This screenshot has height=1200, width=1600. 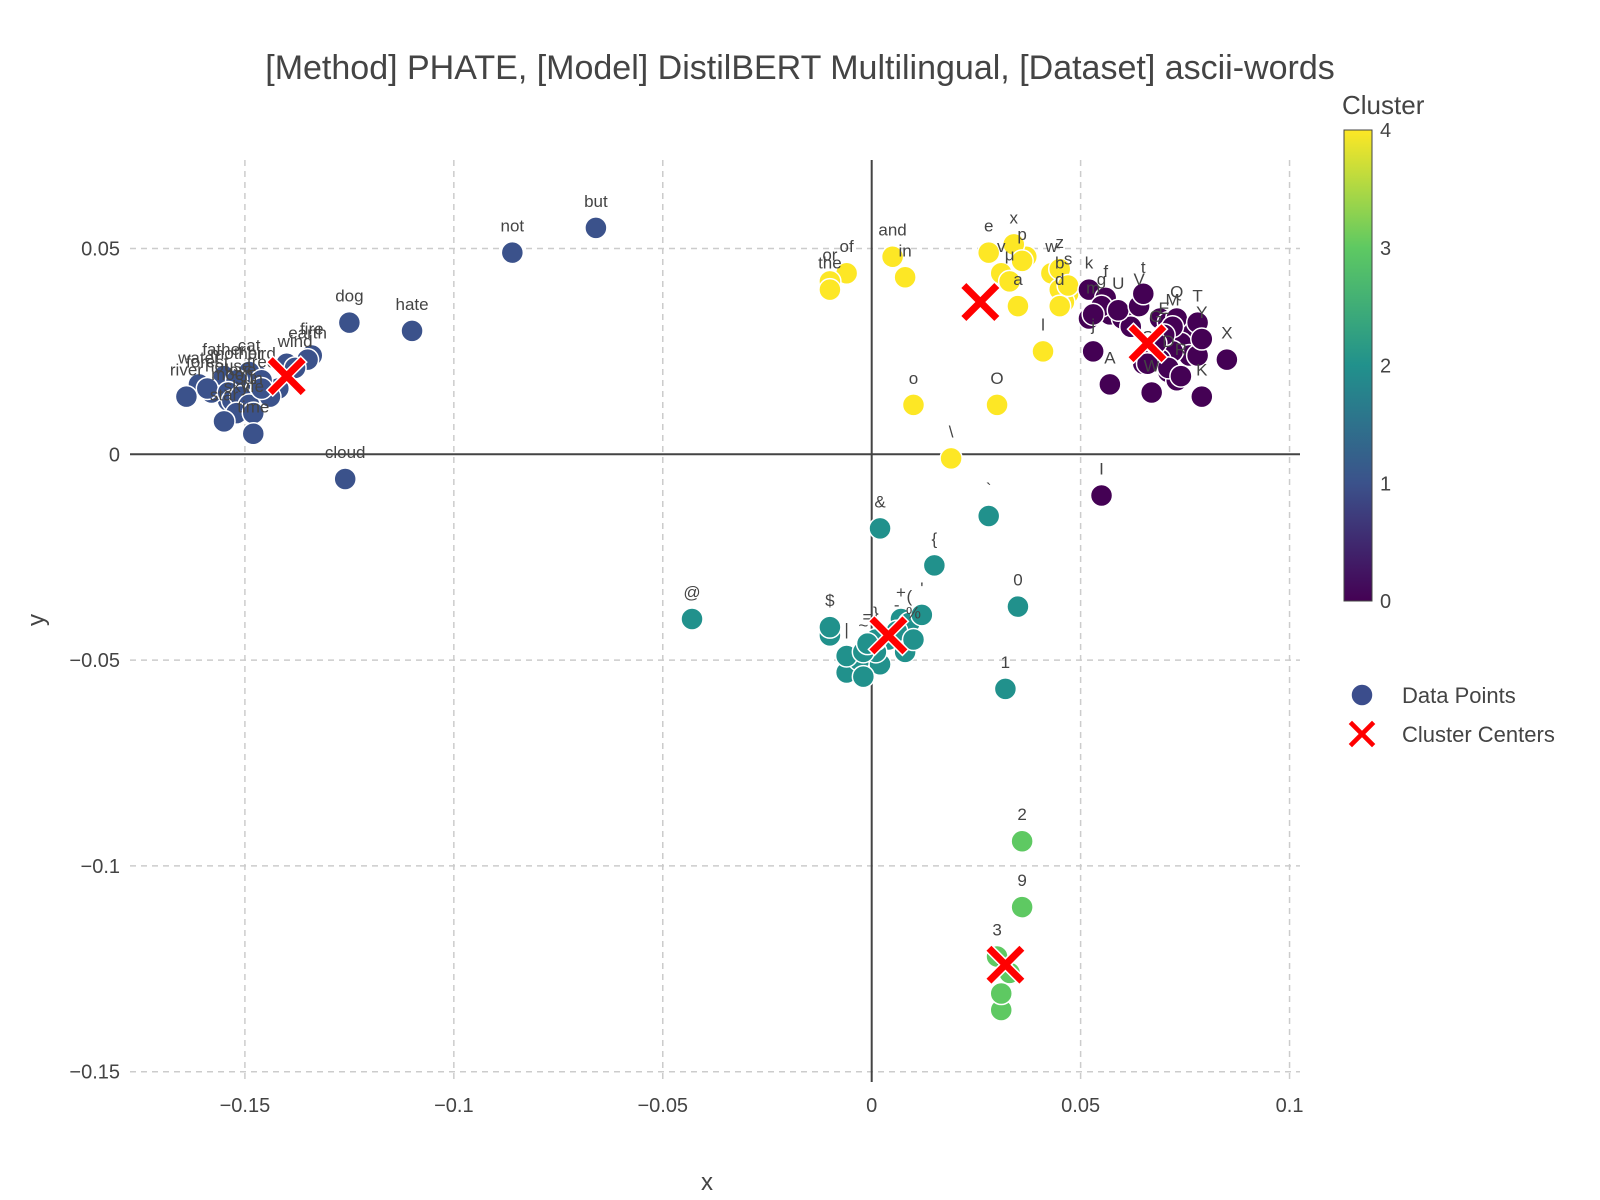 What do you see at coordinates (1385, 602) in the screenshot?
I see `colorbar-tick-label: 0` at bounding box center [1385, 602].